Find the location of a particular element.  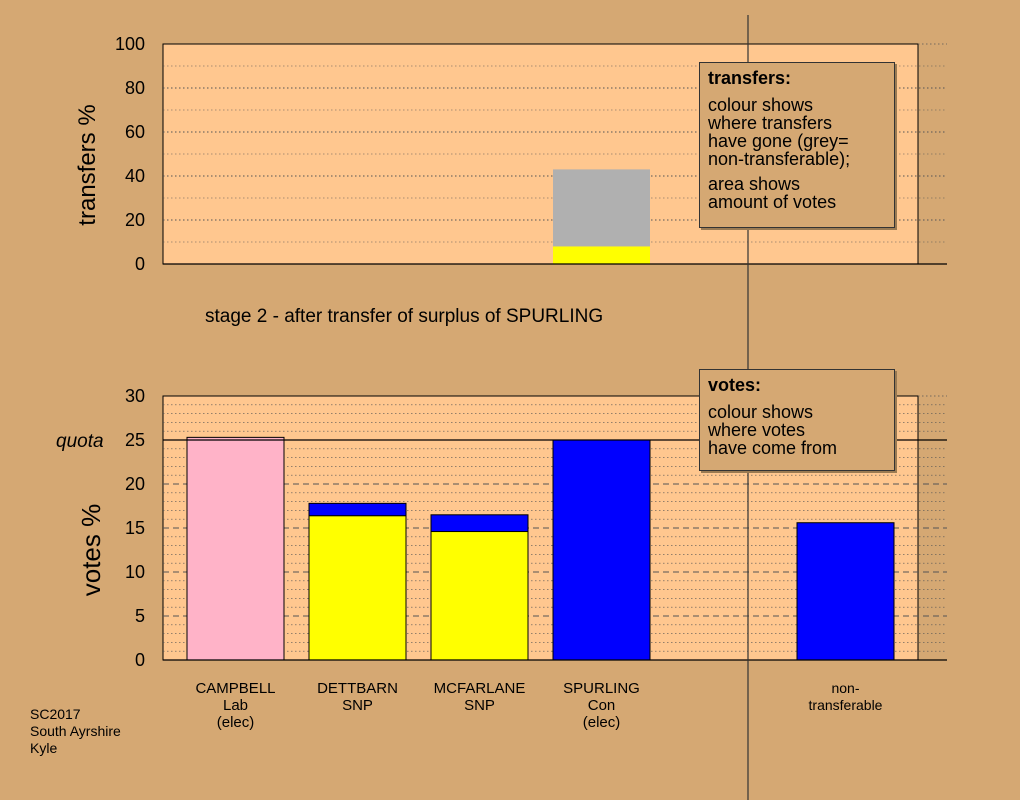

x-category-label: DETTBARN SNP is located at coordinates (357, 697).